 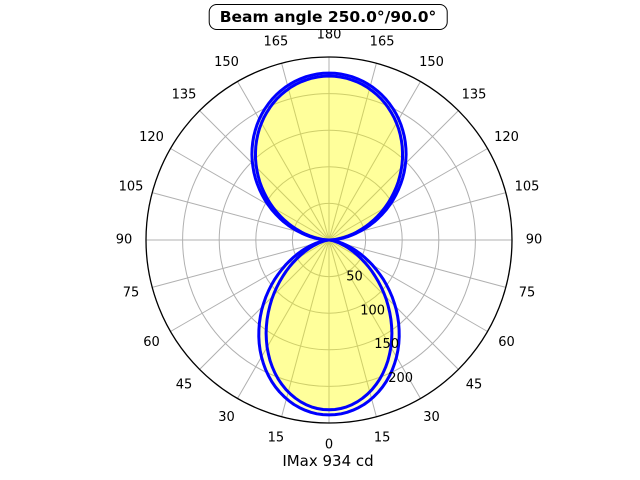 What do you see at coordinates (354, 277) in the screenshot?
I see `radial-tick-label: 50` at bounding box center [354, 277].